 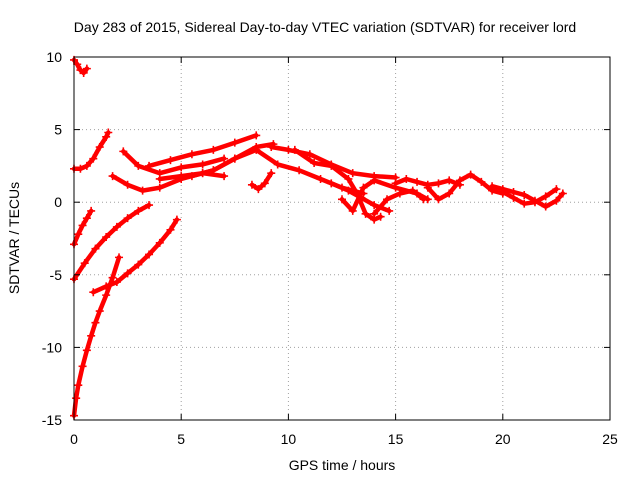 What do you see at coordinates (342, 465) in the screenshot?
I see `x-axis-label: GPS time / hours` at bounding box center [342, 465].